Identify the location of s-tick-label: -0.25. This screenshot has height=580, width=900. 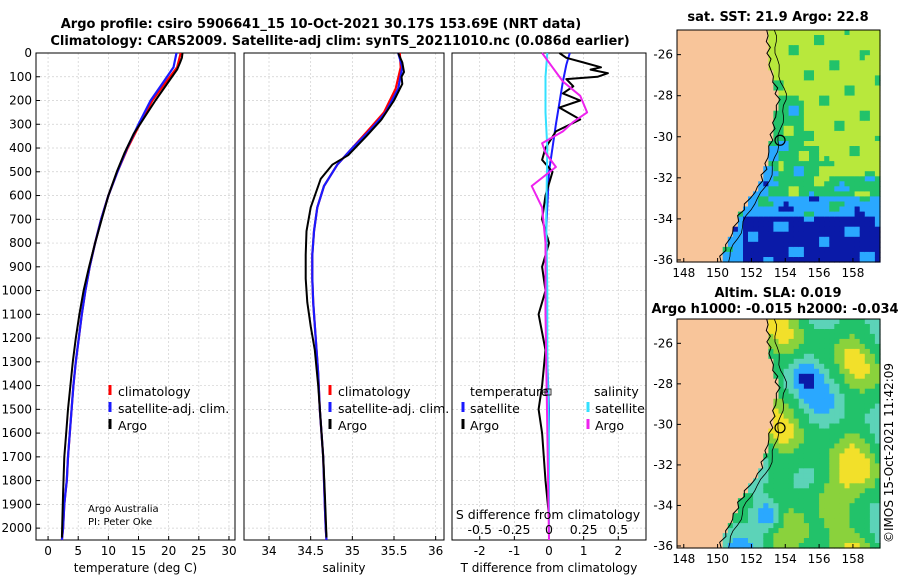
(514, 529).